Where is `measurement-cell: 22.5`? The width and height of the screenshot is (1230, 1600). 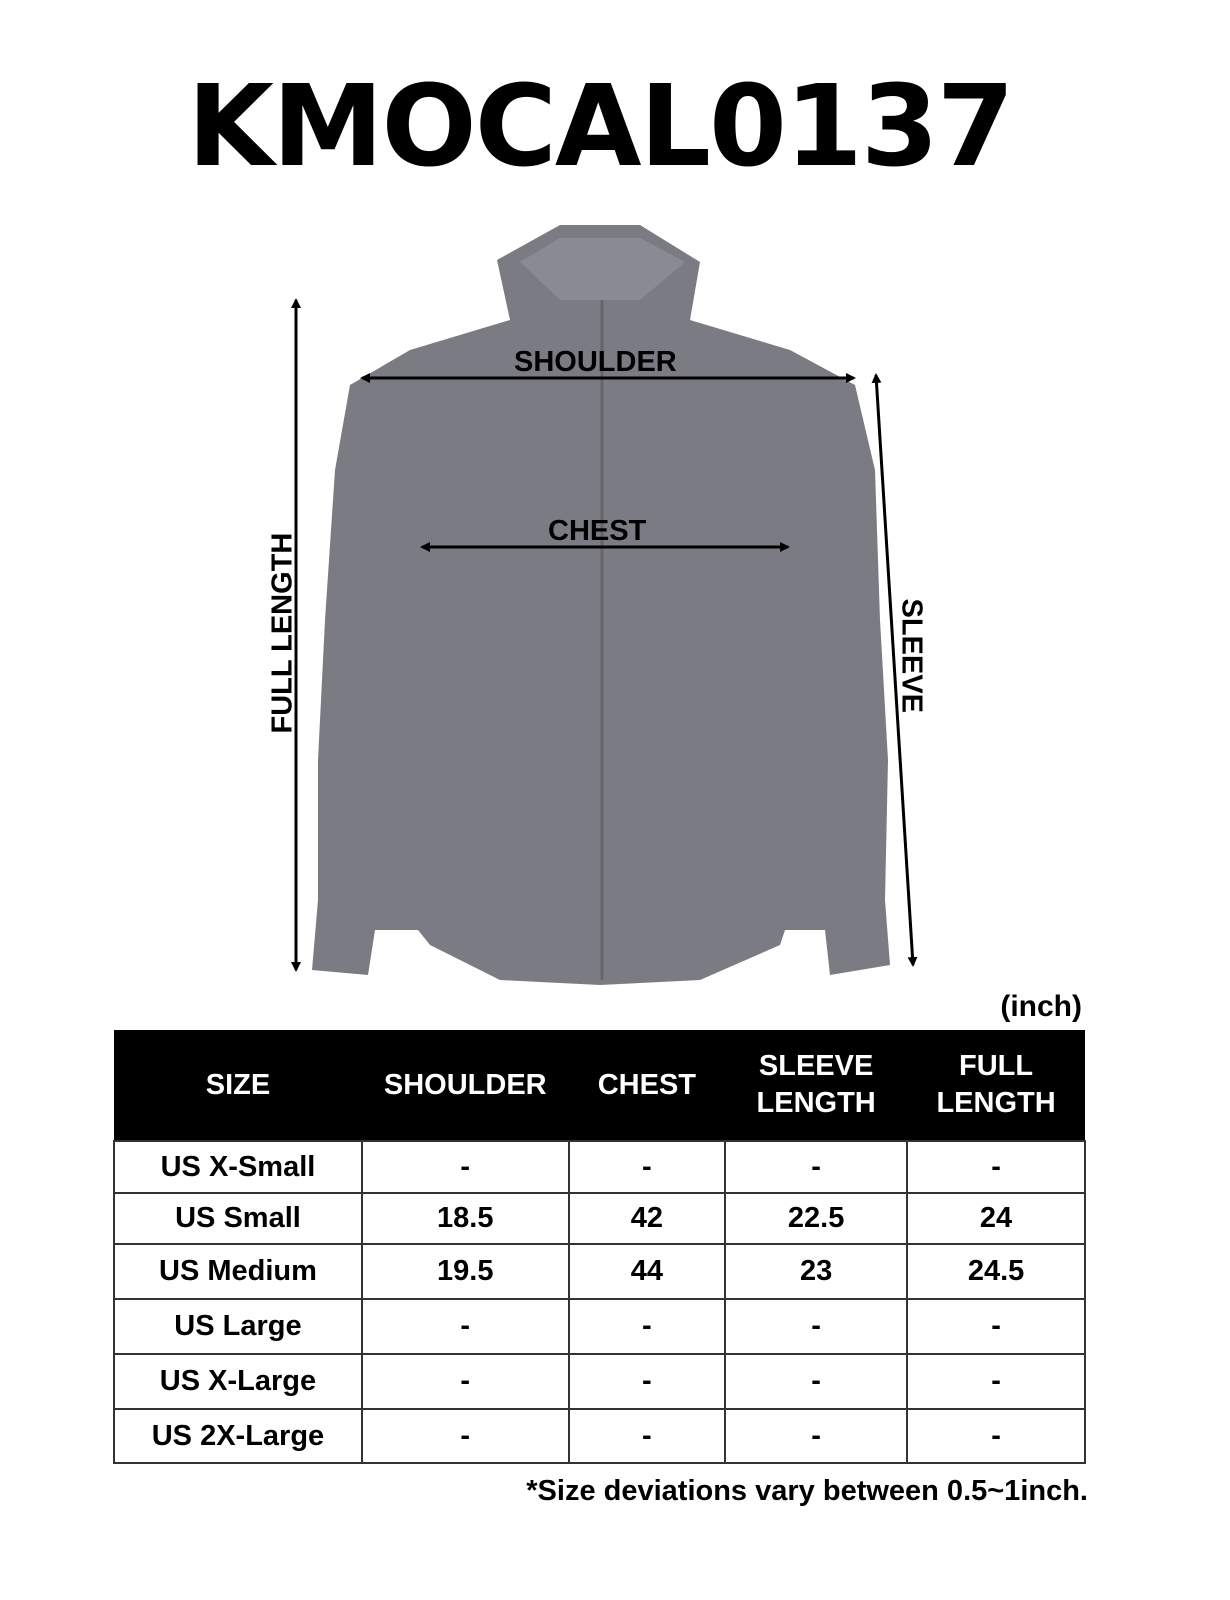
measurement-cell: 22.5 is located at coordinates (816, 1218).